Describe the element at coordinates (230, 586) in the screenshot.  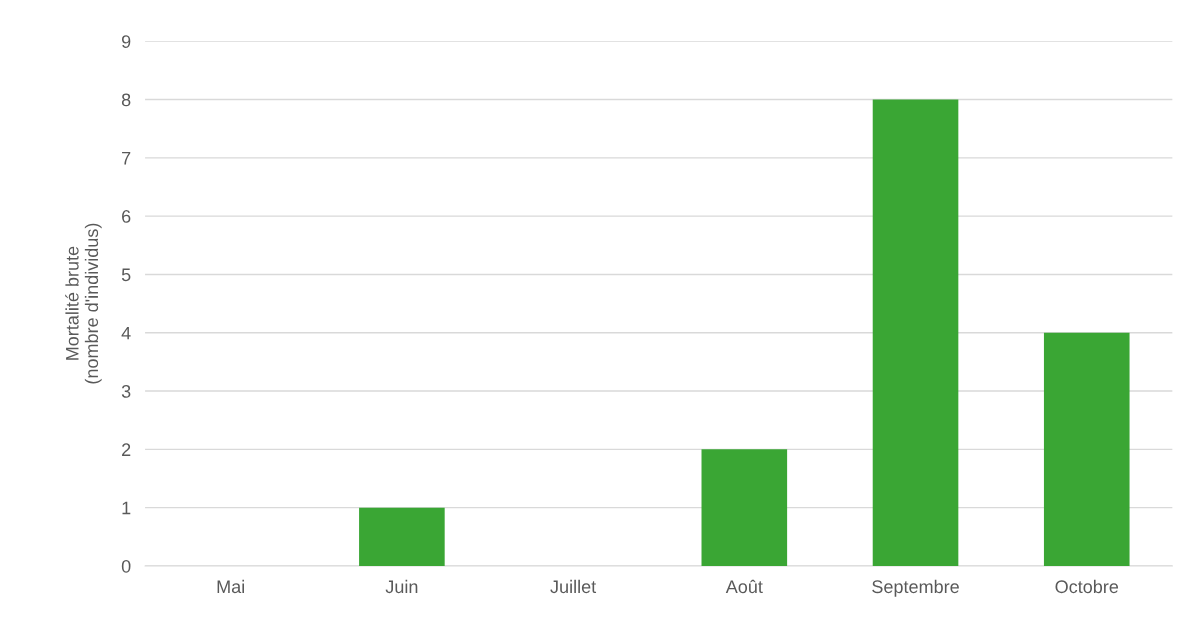
I see `x-tick-label: Mai` at that location.